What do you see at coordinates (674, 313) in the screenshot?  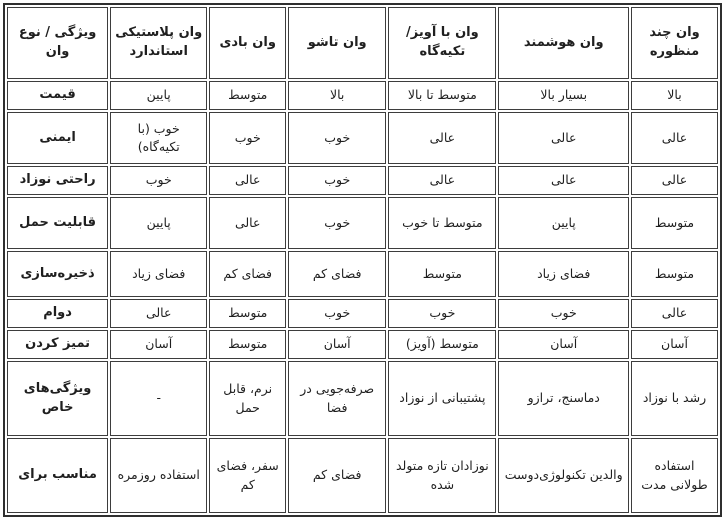 I see `cell-durability-multipurpose: عالی` at bounding box center [674, 313].